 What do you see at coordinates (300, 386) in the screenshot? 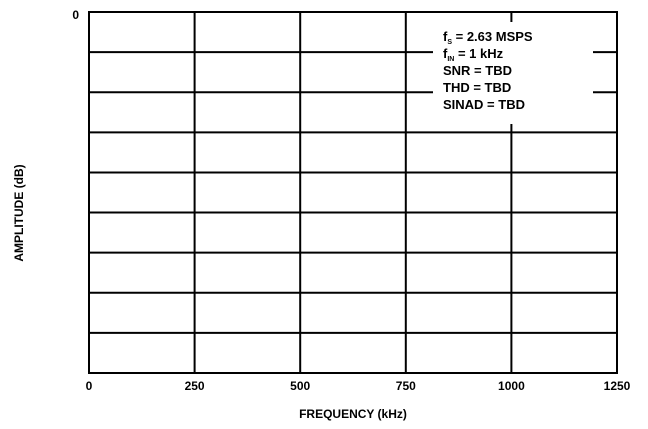
I see `x-tick-label: 500` at bounding box center [300, 386].